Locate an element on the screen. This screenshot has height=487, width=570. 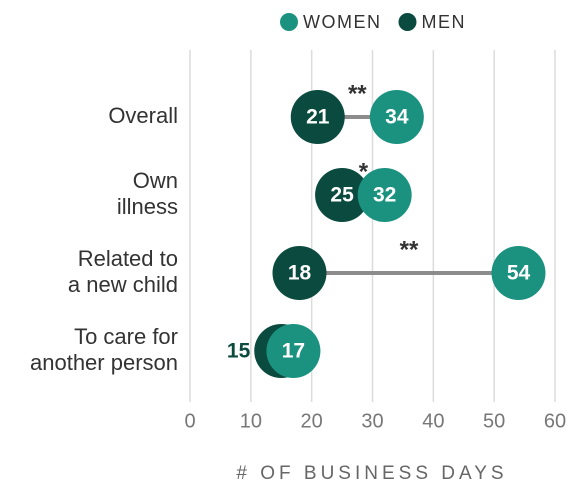
value-label: 32 is located at coordinates (384, 195).